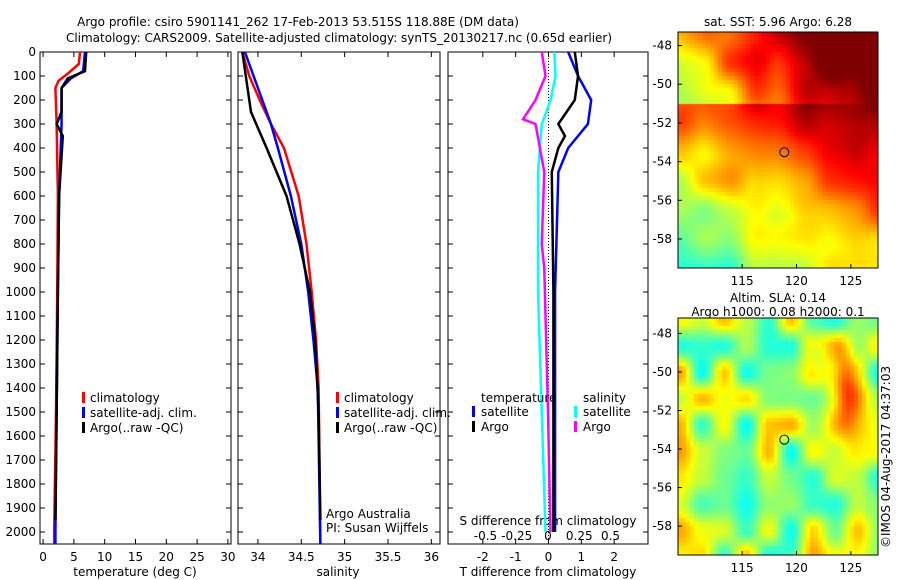 This screenshot has height=580, width=900. What do you see at coordinates (337, 572) in the screenshot?
I see `salinity-xlabel: salinity` at bounding box center [337, 572].